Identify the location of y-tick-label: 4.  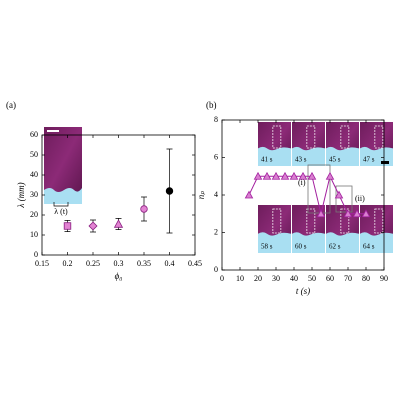
(216, 194).